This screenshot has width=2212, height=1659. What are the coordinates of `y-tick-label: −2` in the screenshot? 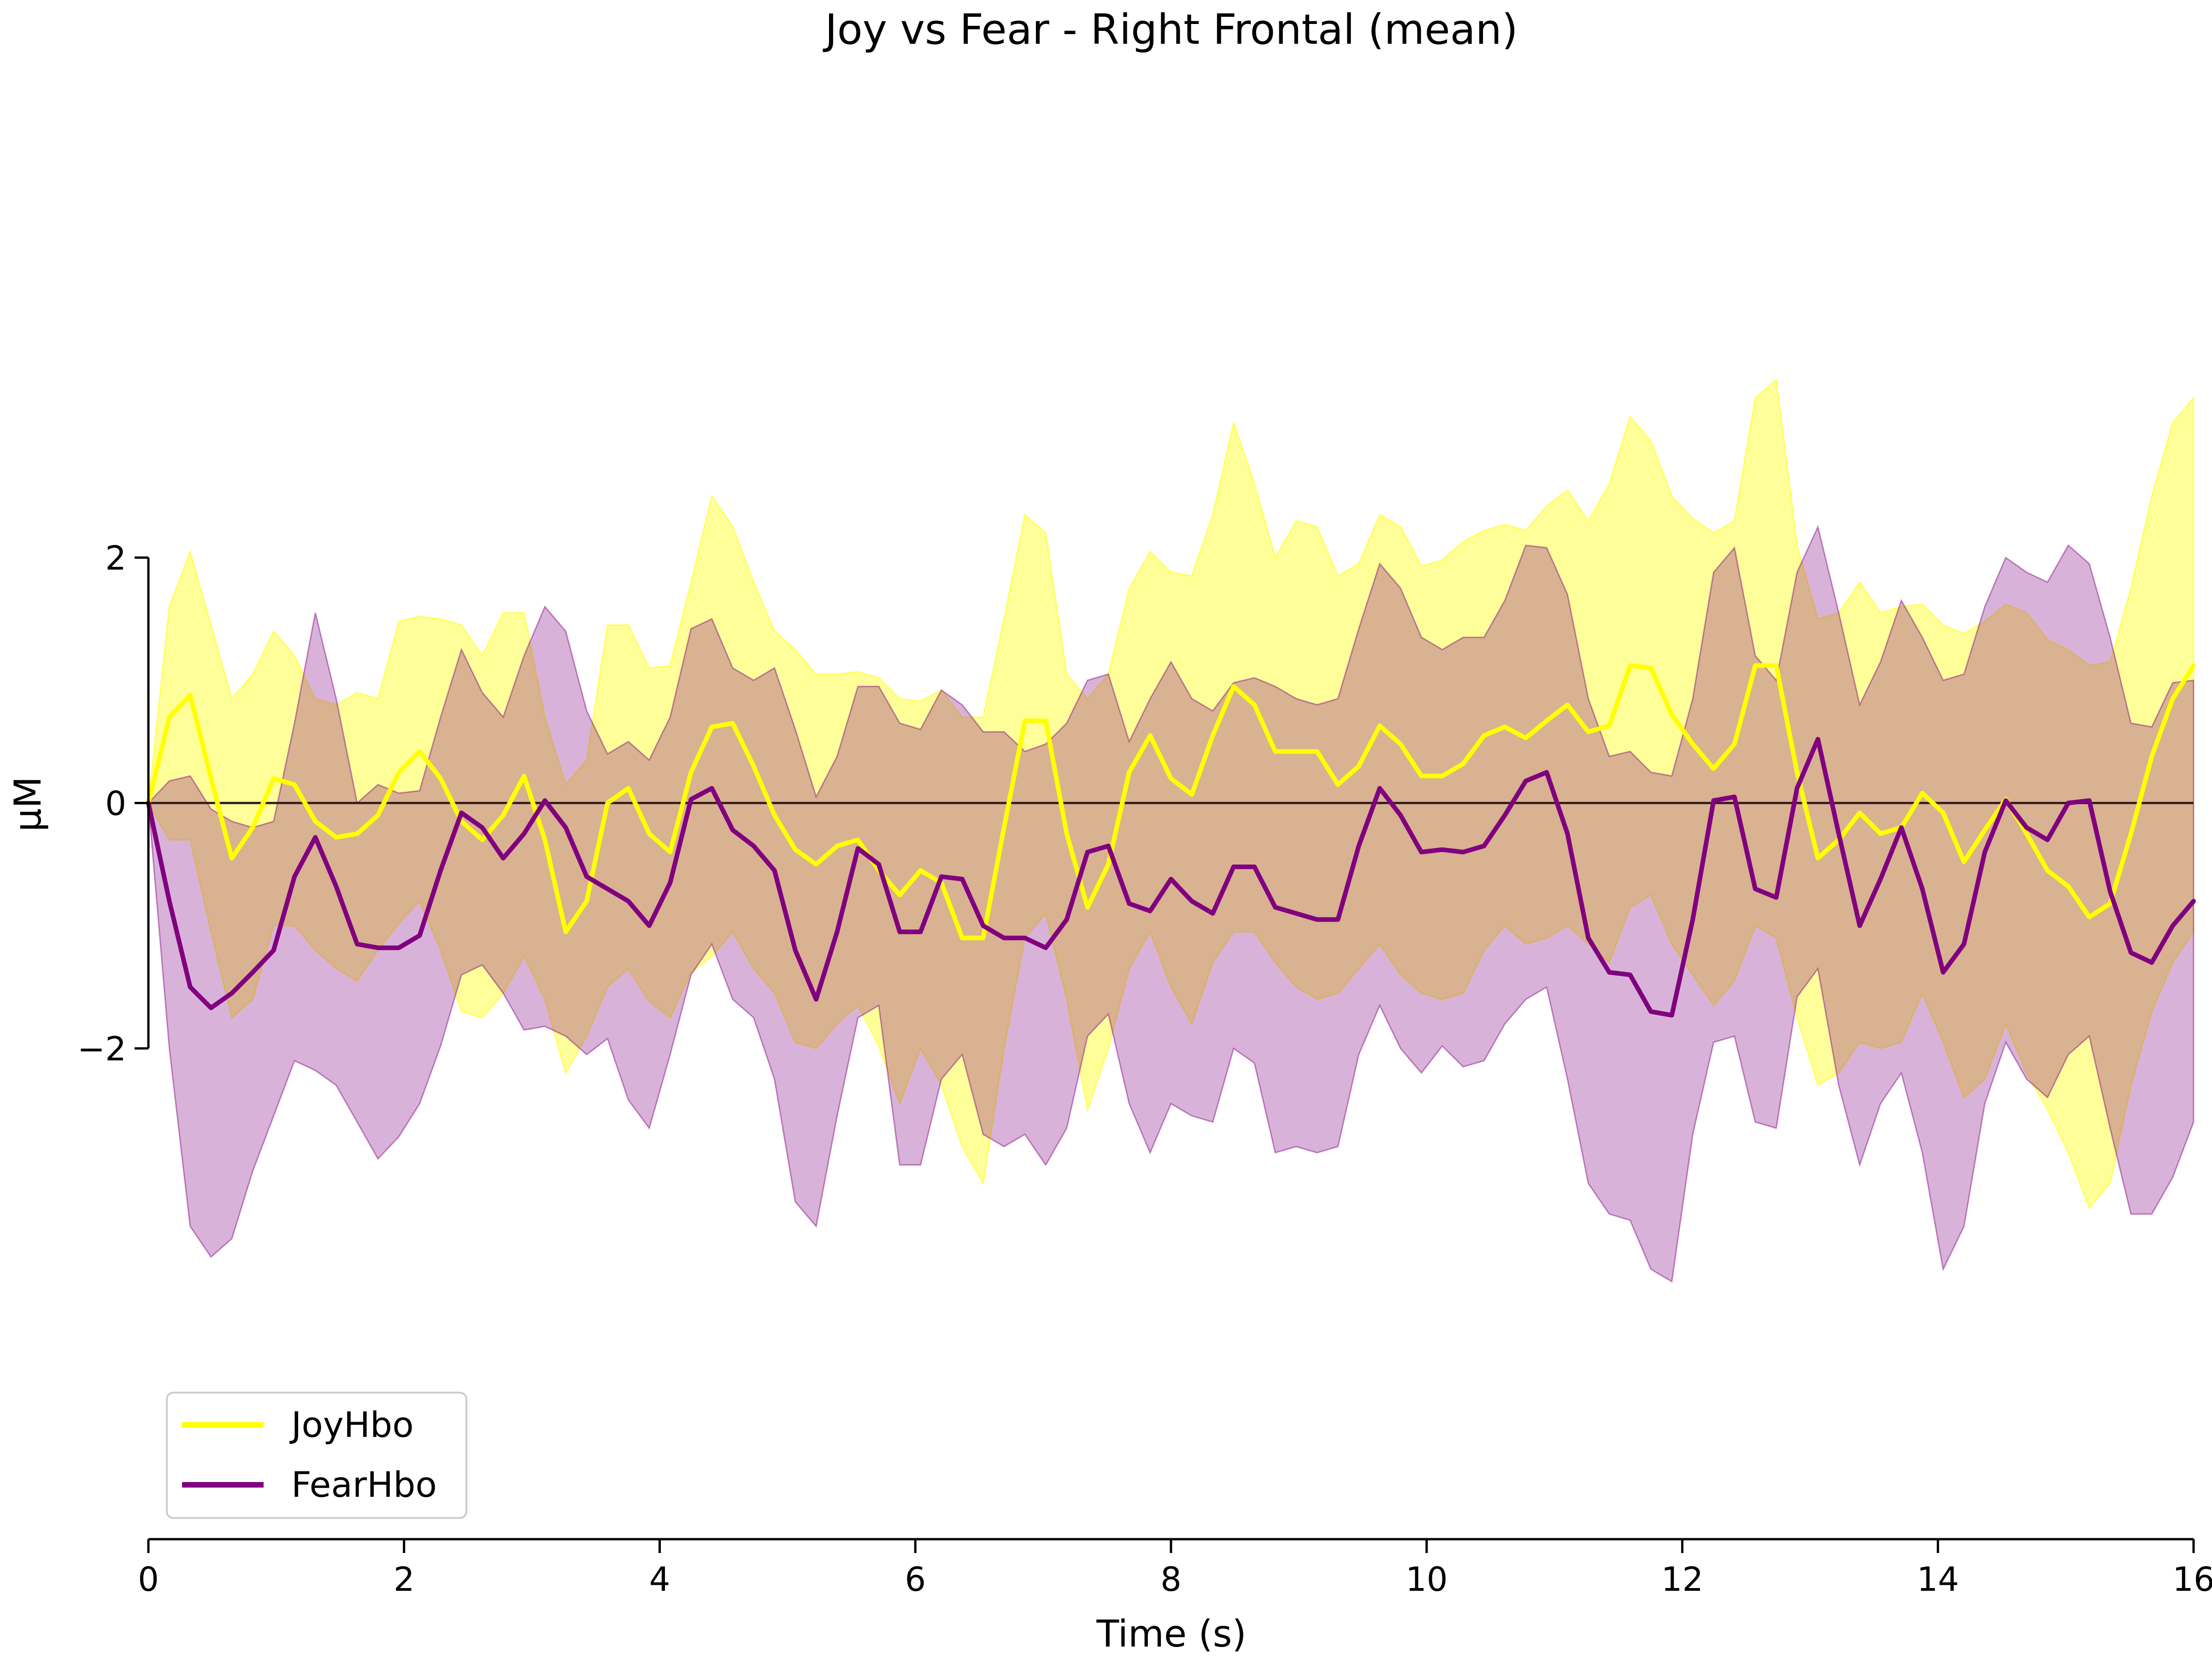 It's located at (101, 1049).